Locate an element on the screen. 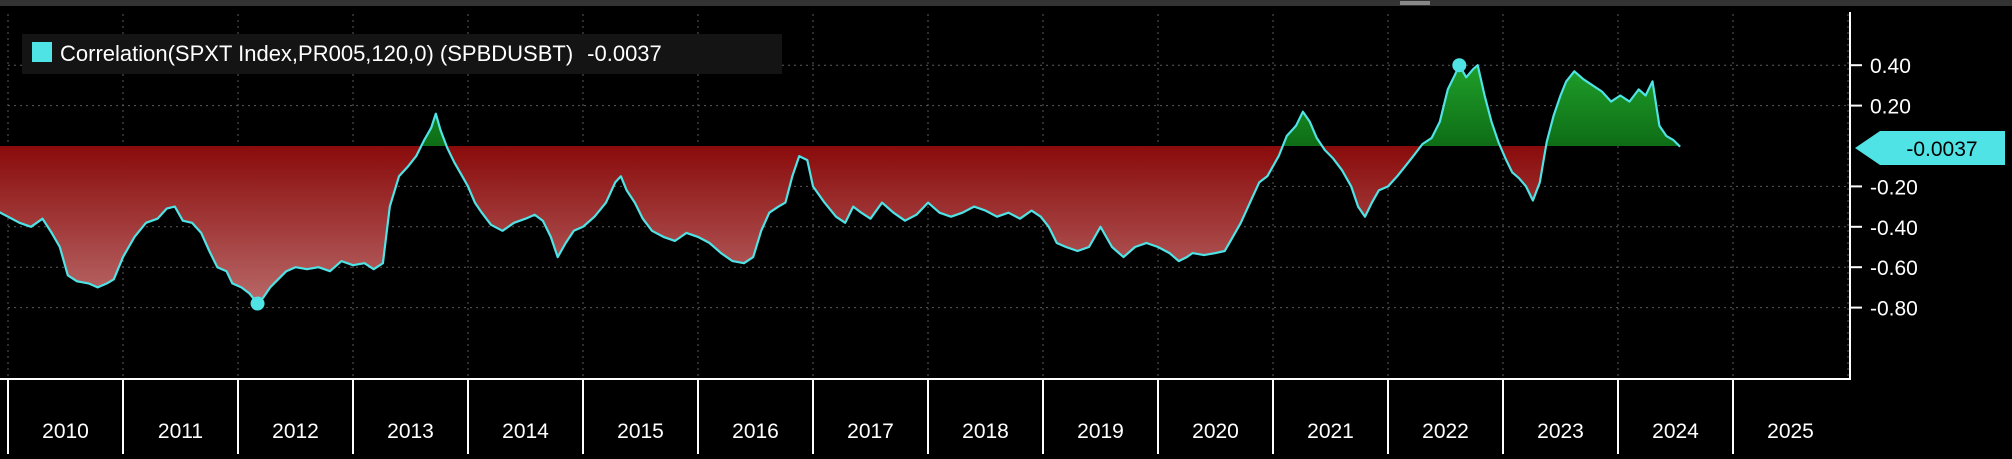  top-border is located at coordinates (1006, 3).